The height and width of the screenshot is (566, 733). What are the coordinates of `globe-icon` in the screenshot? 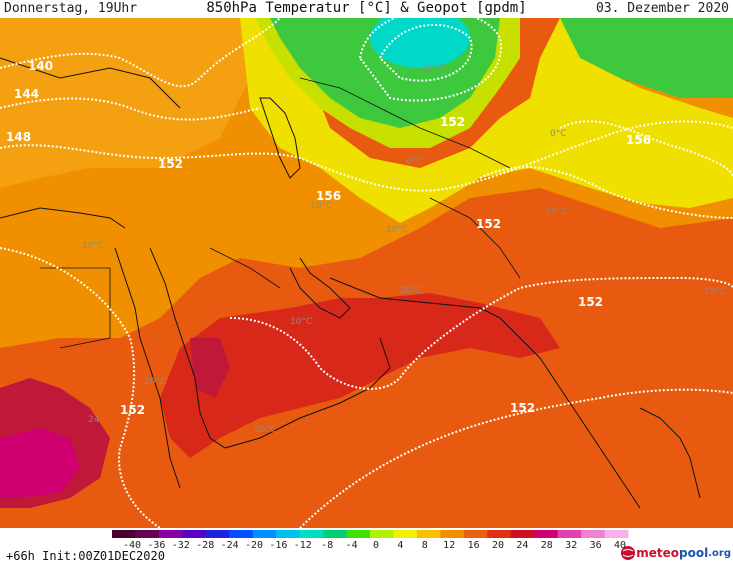 It's located at (628, 553).